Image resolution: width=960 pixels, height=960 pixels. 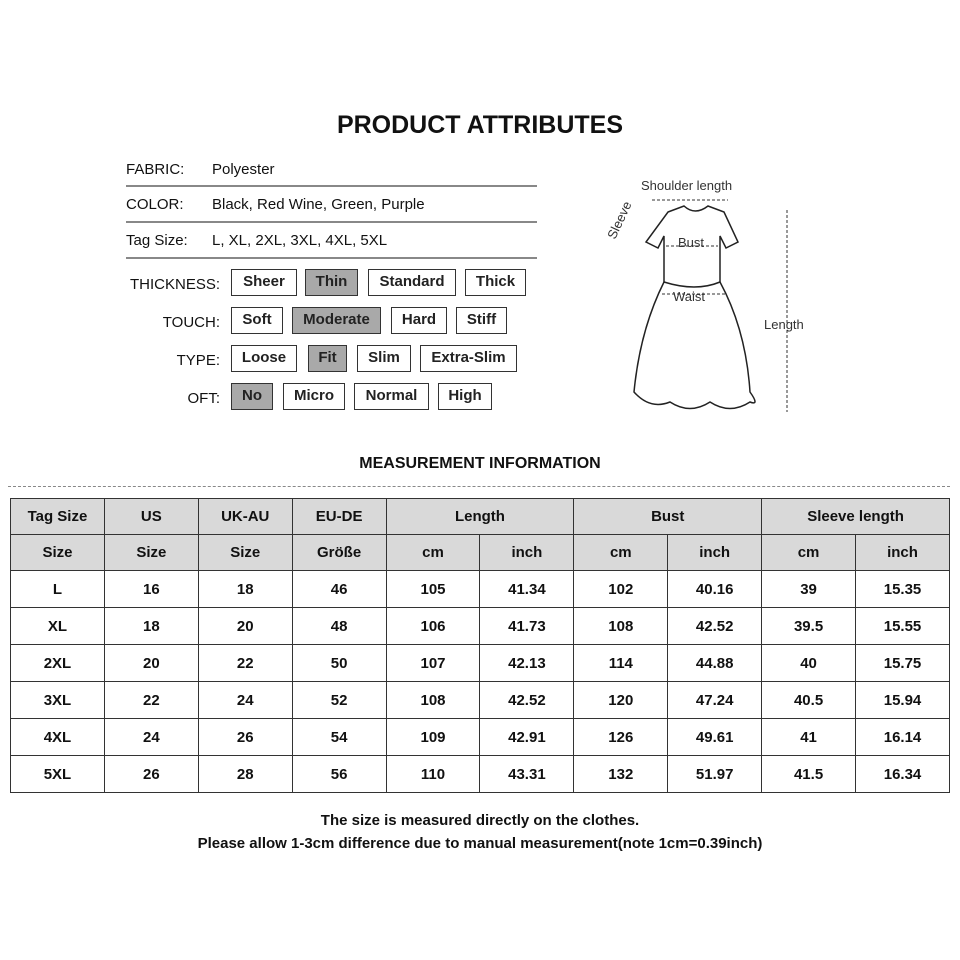 What do you see at coordinates (527, 663) in the screenshot?
I see `table-cell: 42.13` at bounding box center [527, 663].